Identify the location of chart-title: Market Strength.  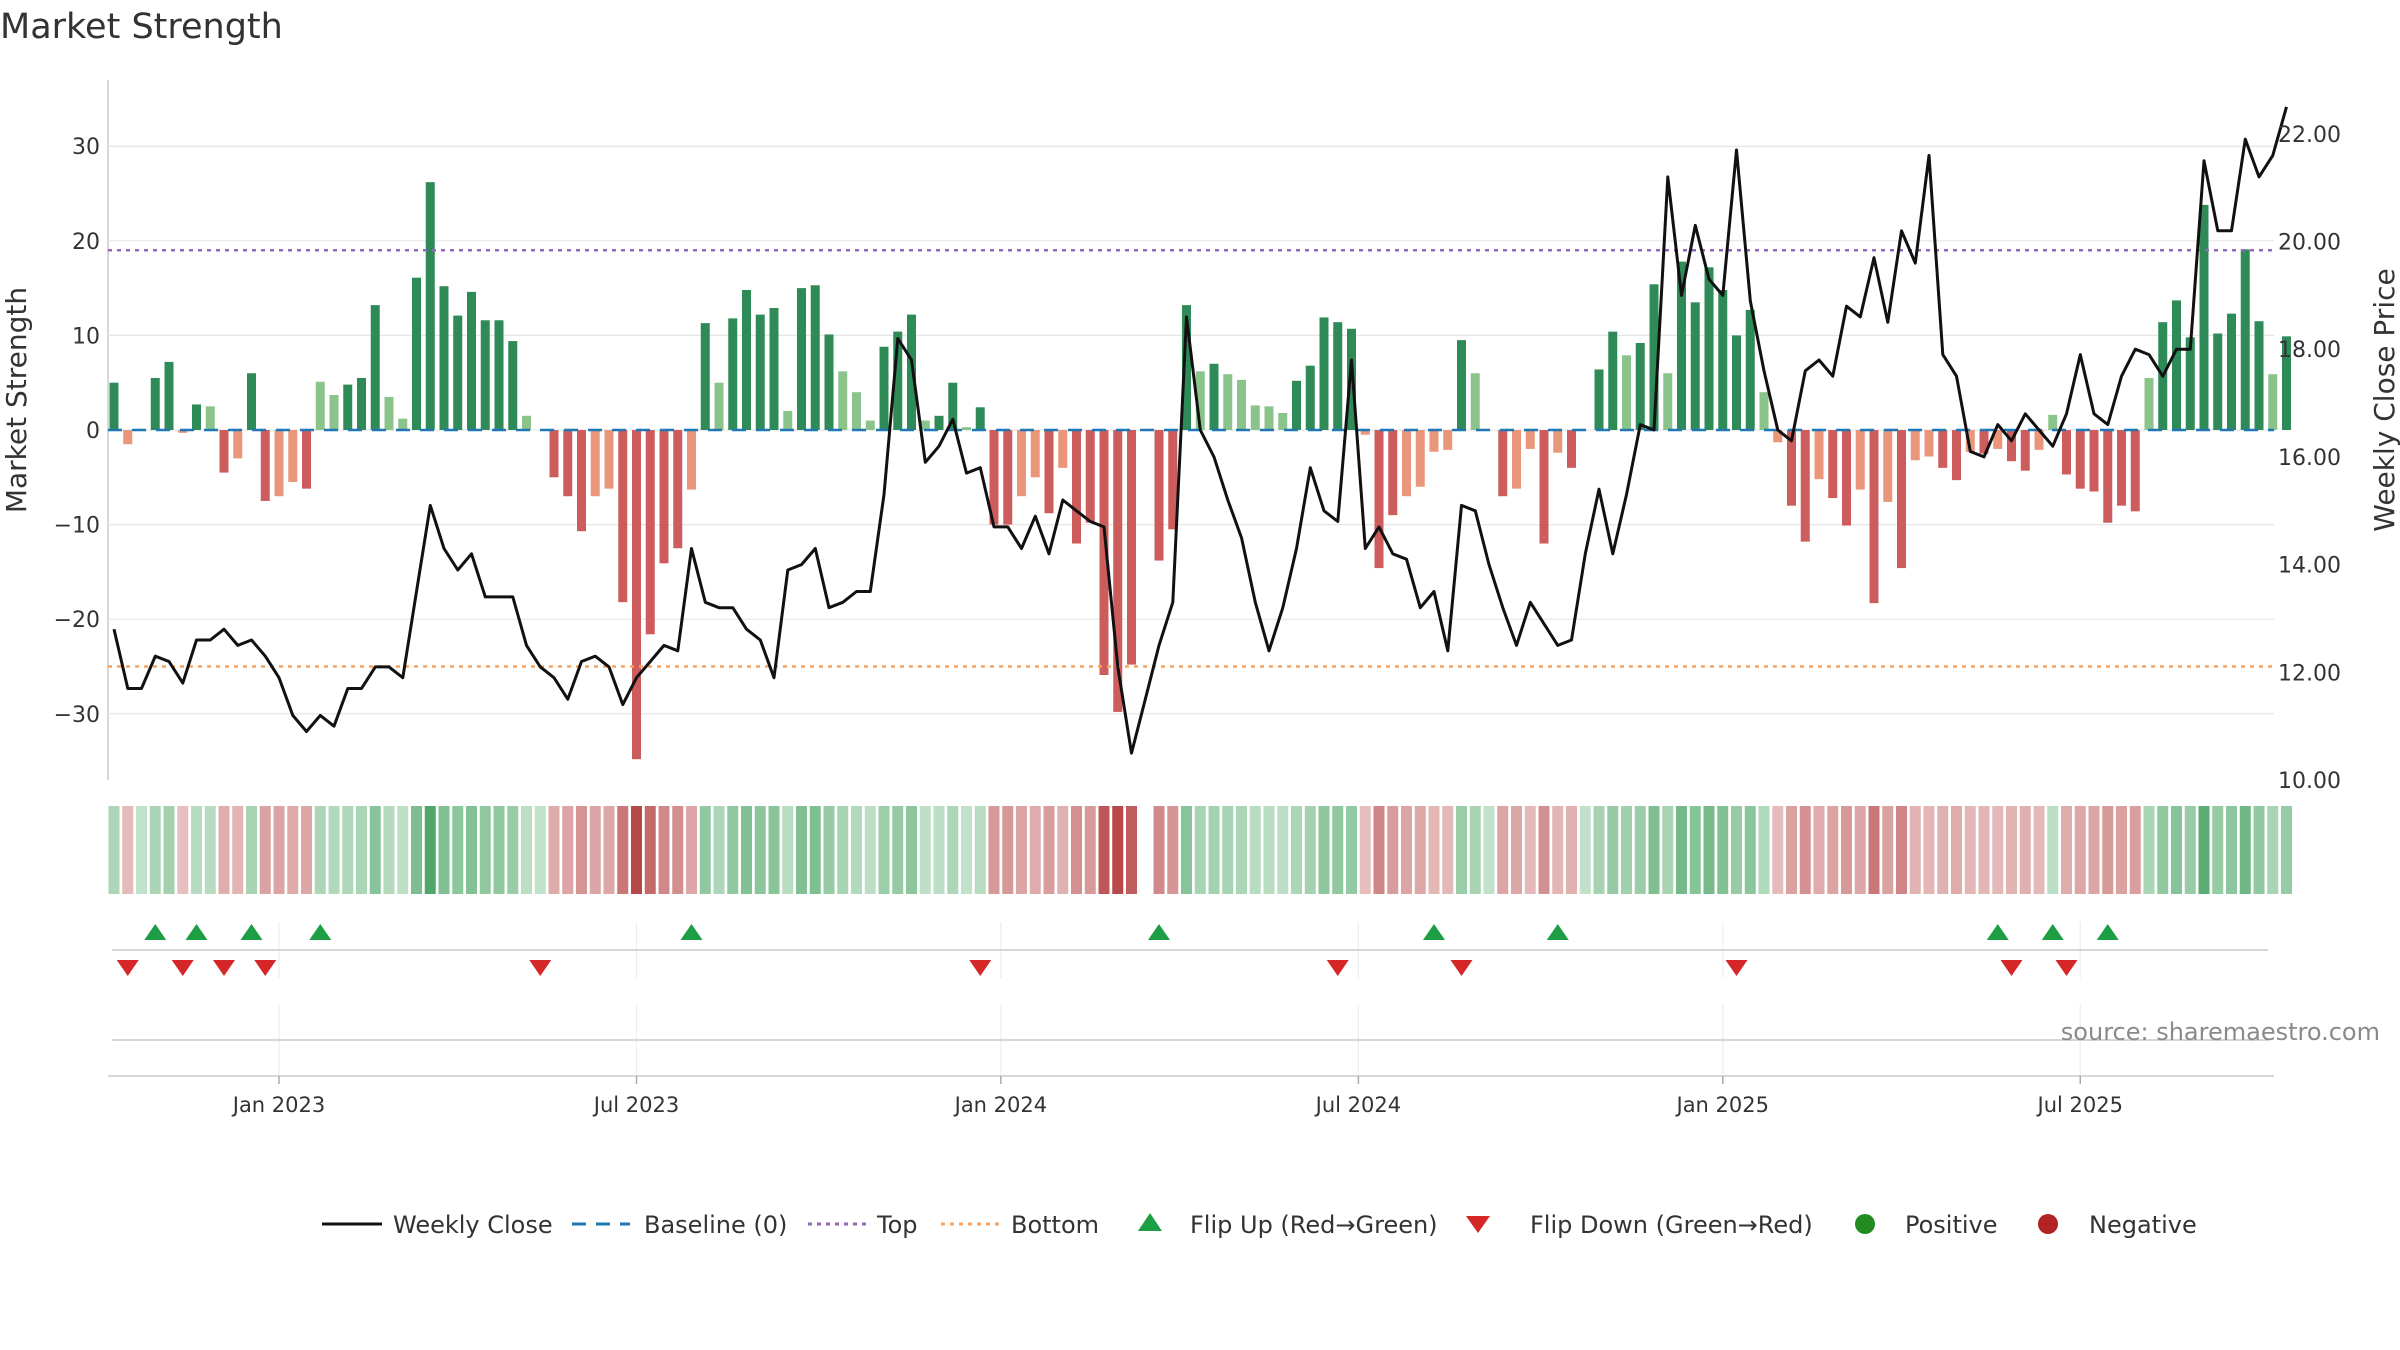
(141, 27).